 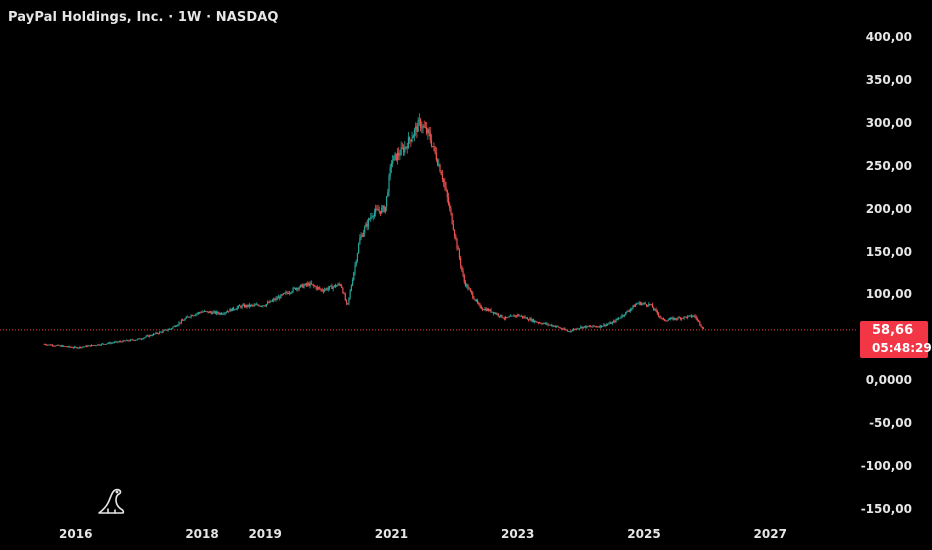 I want to click on dinosaur-icon, so click(x=112, y=502).